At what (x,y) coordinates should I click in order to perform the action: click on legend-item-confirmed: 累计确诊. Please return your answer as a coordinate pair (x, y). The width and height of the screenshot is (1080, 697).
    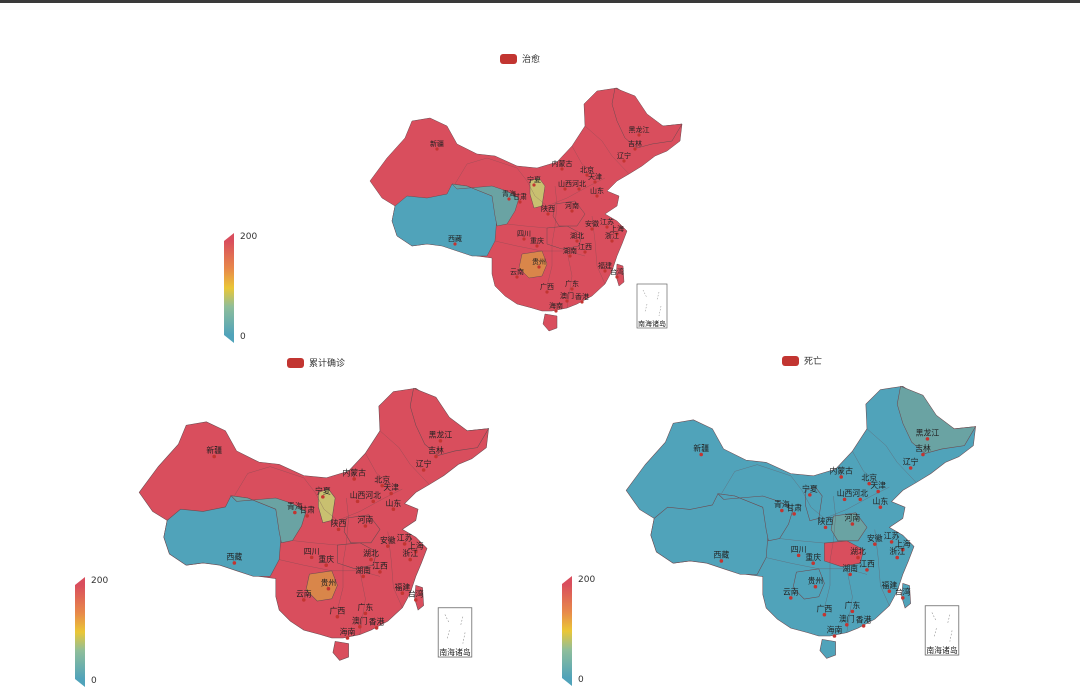
    Looking at the image, I should click on (316, 362).